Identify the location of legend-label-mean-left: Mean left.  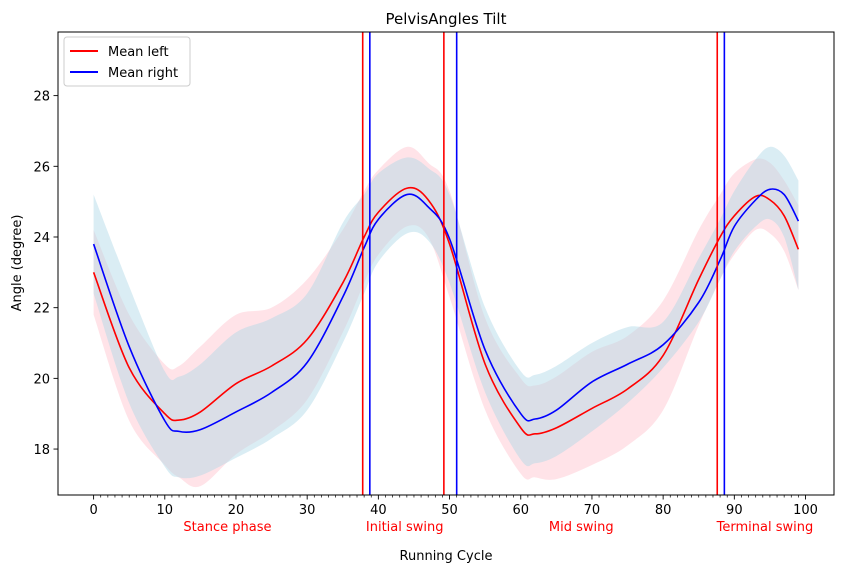
(138, 52).